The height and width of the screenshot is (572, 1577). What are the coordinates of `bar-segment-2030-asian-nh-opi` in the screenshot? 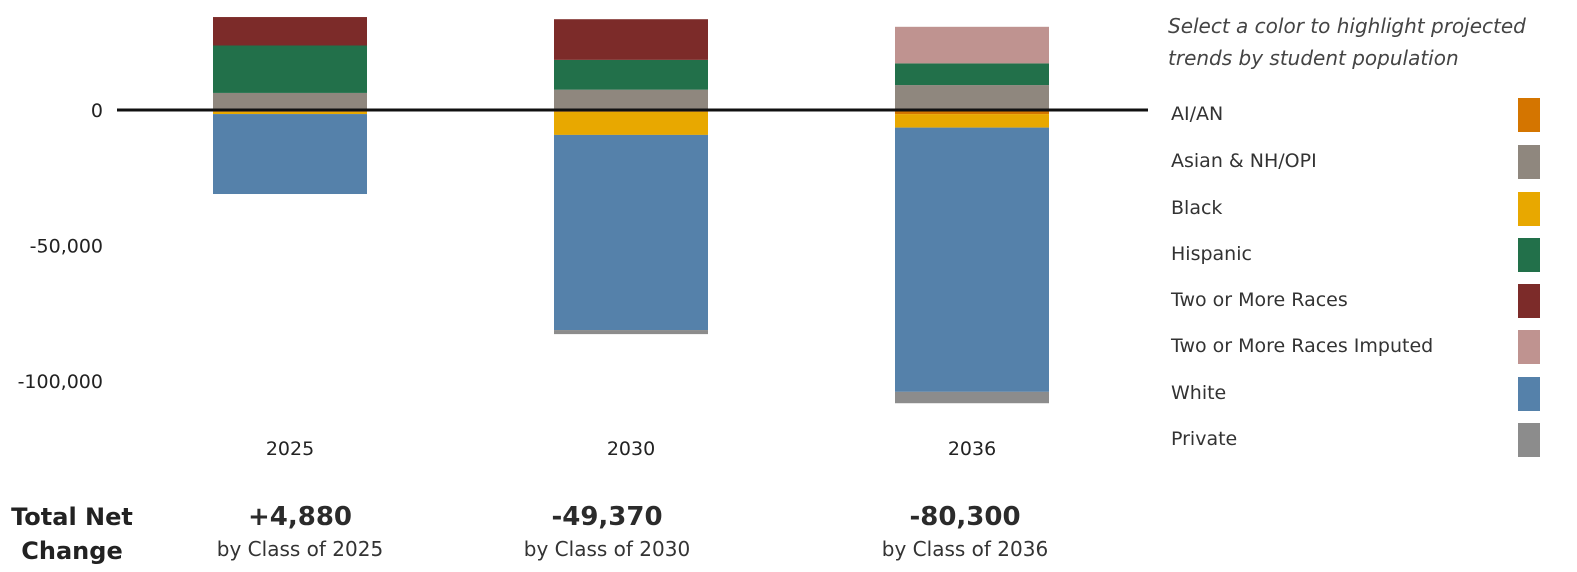 It's located at (631, 99).